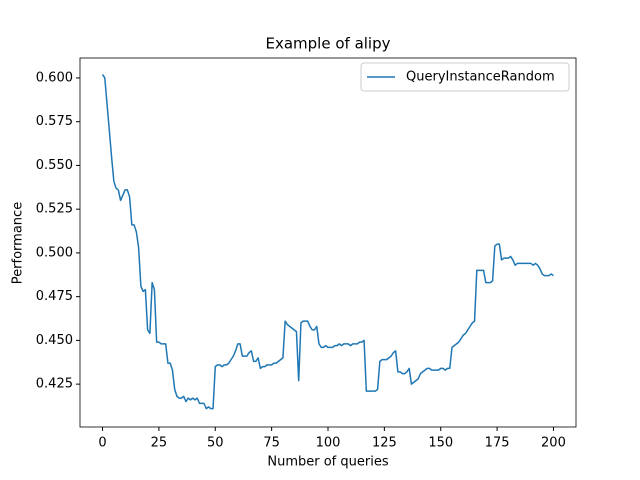 The width and height of the screenshot is (640, 480). What do you see at coordinates (480, 77) in the screenshot?
I see `legend-label: QueryInstanceRandom` at bounding box center [480, 77].